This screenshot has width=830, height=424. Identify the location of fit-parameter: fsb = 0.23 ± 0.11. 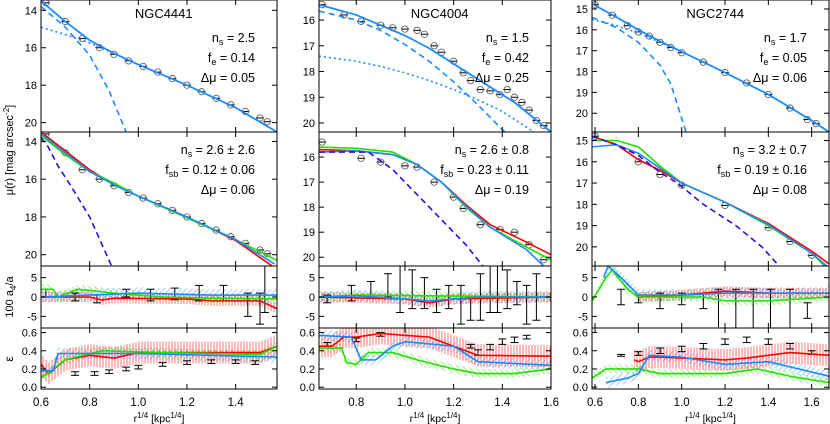
(484, 171).